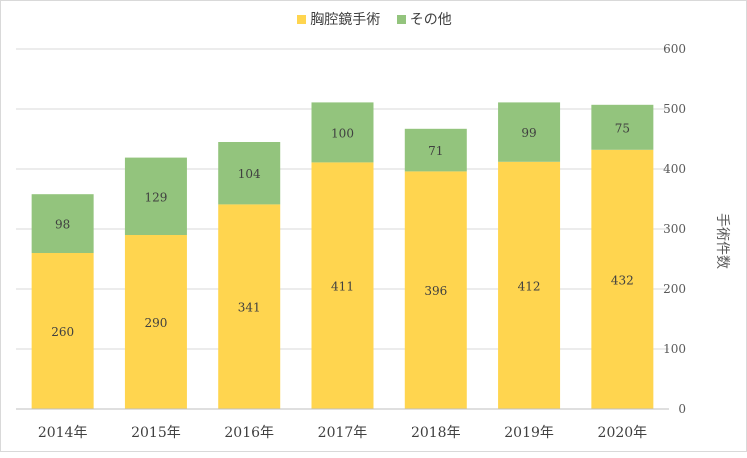 This screenshot has width=747, height=458. I want to click on x-tick-label: 2018年, so click(436, 433).